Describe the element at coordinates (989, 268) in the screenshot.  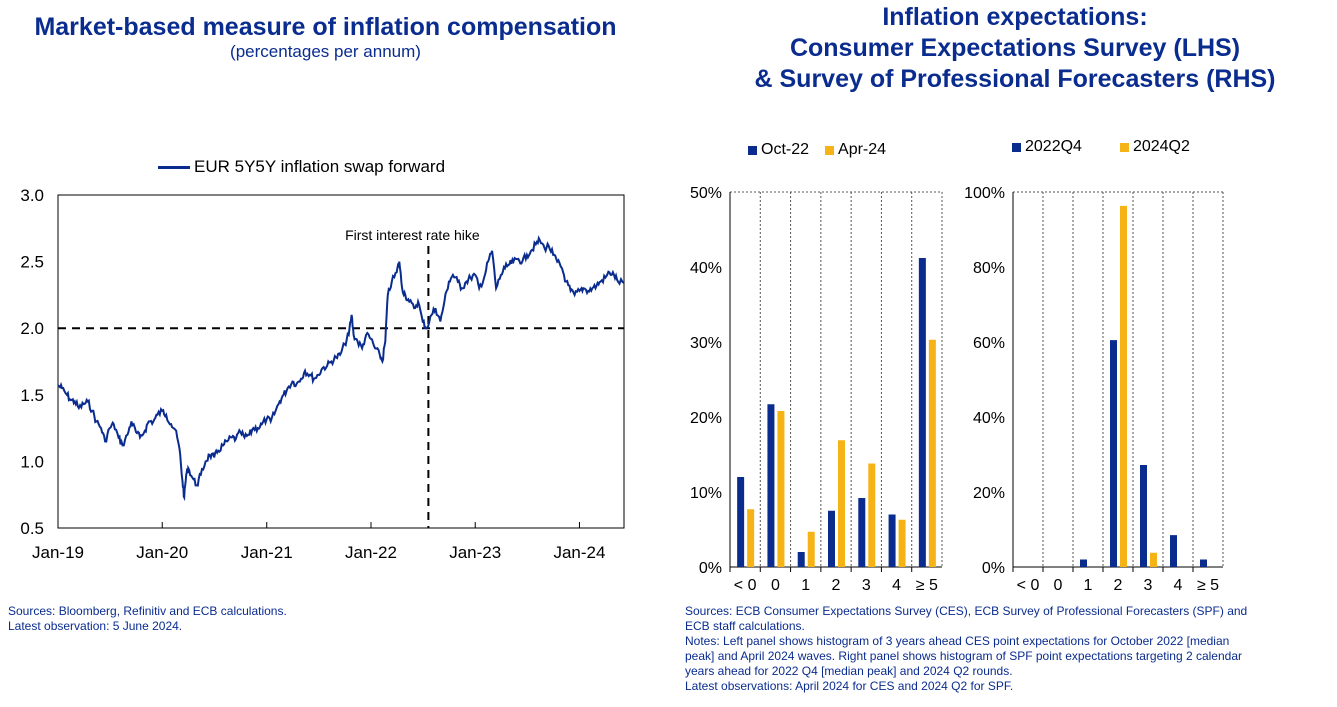
I see `spf-y-tick-label: 80%` at that location.